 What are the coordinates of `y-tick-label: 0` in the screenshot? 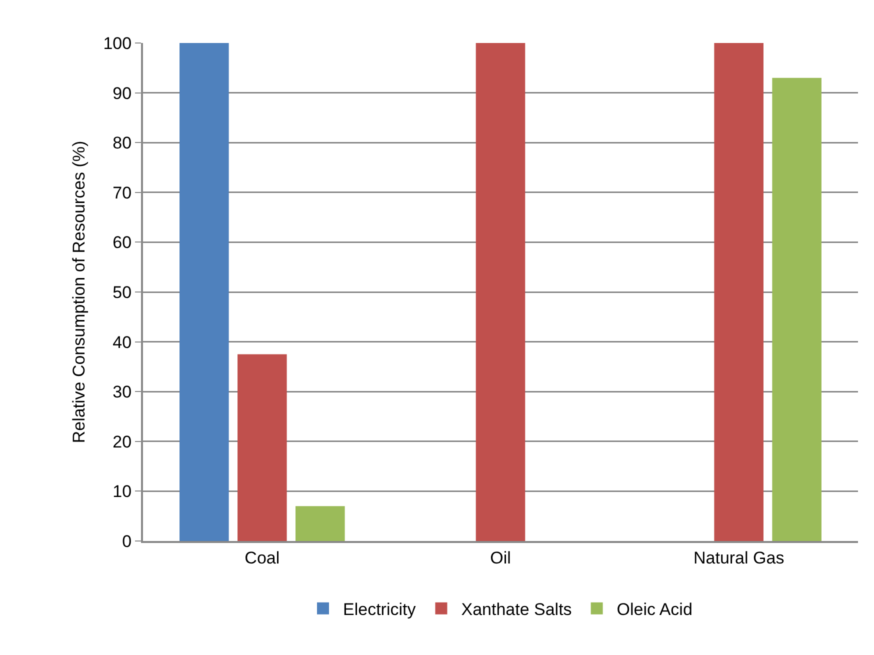 It's located at (127, 541).